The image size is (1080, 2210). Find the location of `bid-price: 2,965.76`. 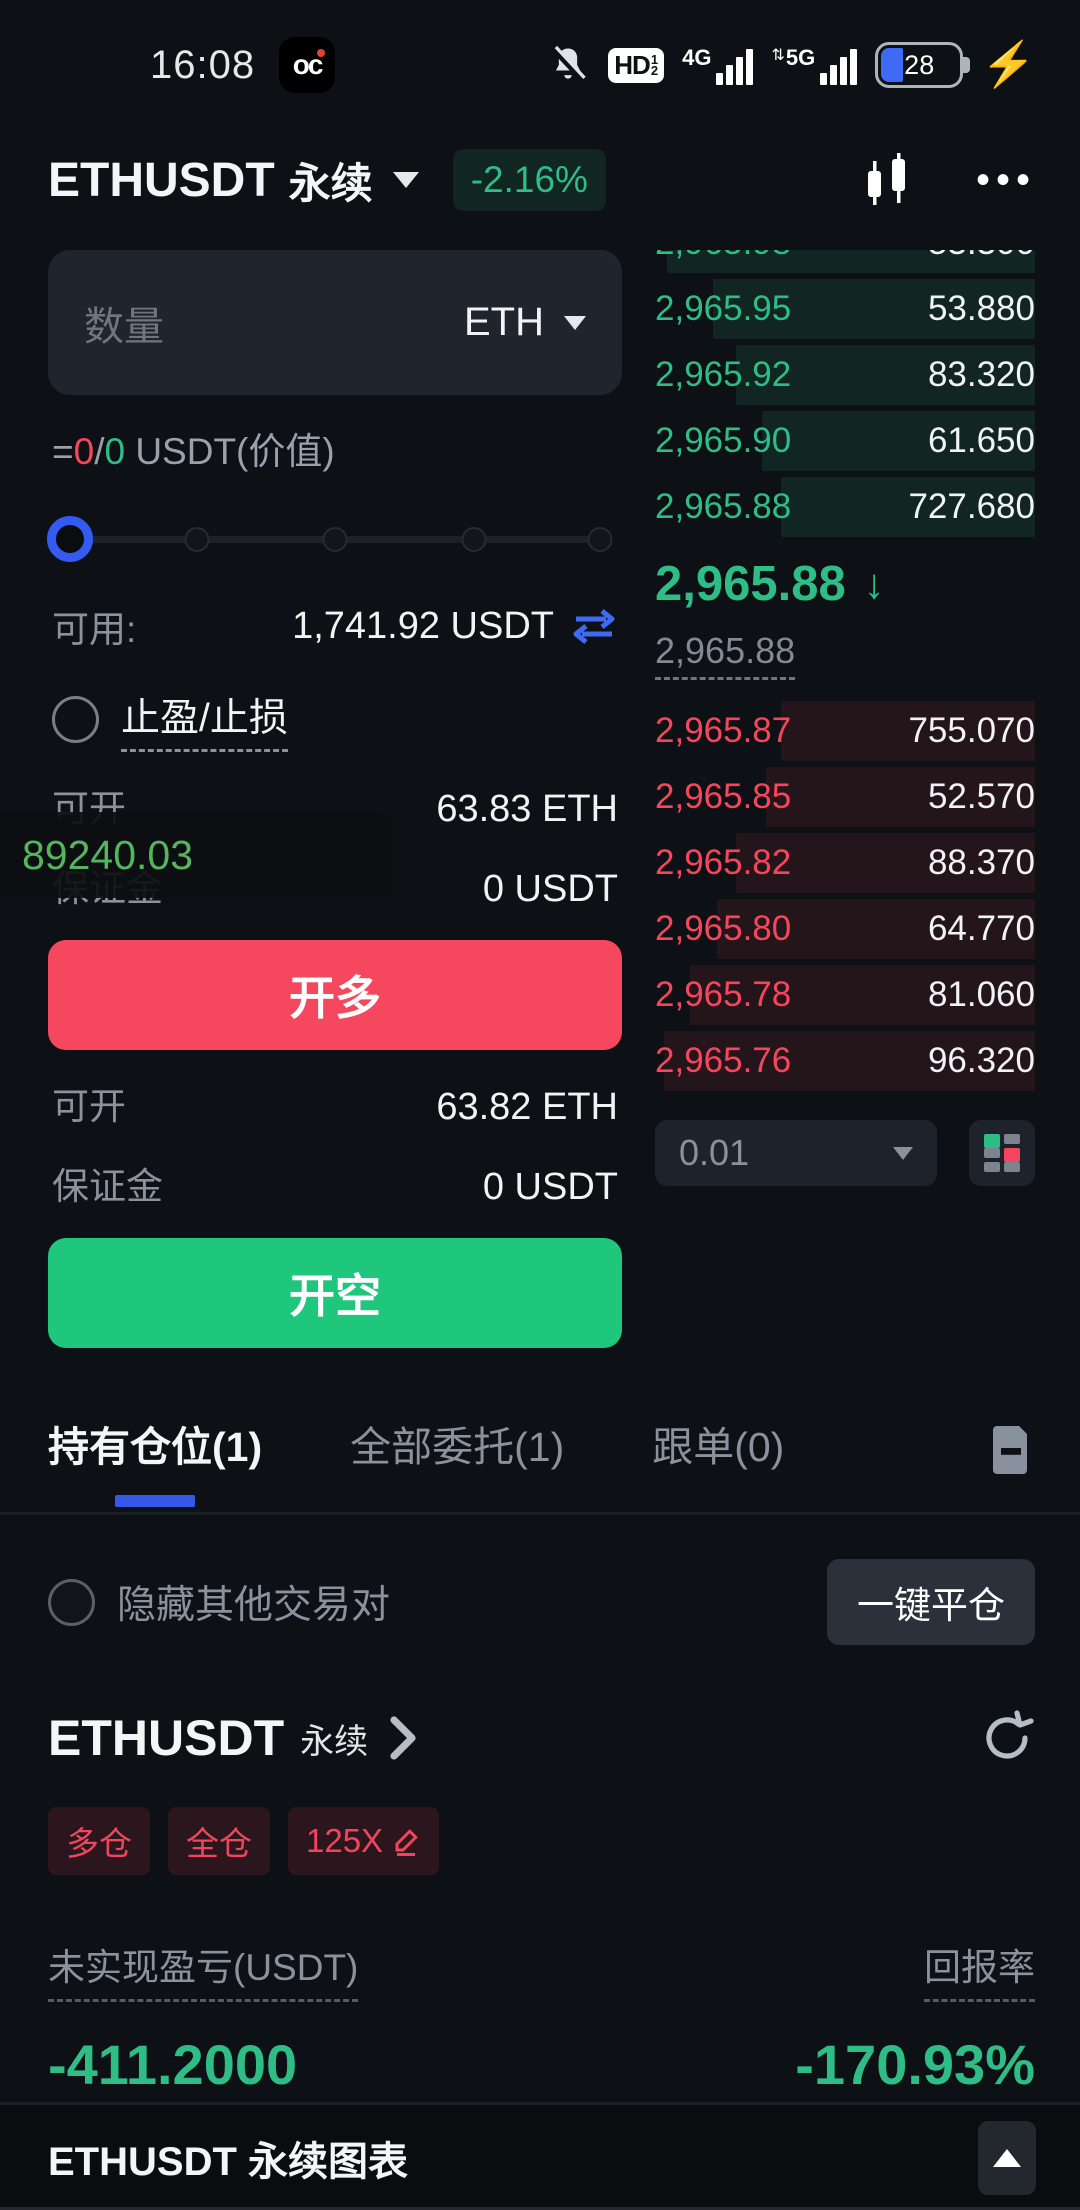

bid-price: 2,965.76 is located at coordinates (723, 1060).